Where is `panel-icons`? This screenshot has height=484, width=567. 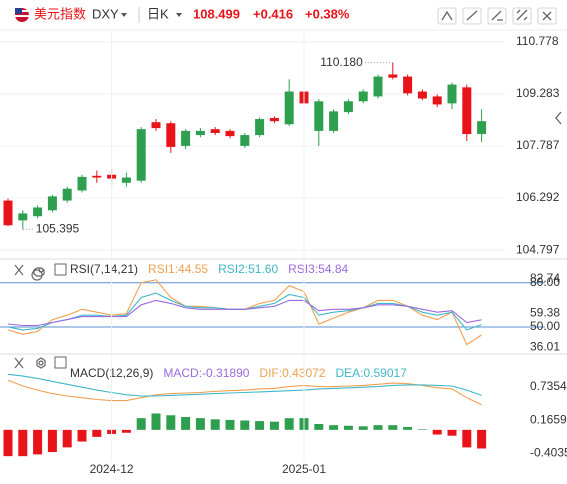
panel-icons is located at coordinates (30, 316).